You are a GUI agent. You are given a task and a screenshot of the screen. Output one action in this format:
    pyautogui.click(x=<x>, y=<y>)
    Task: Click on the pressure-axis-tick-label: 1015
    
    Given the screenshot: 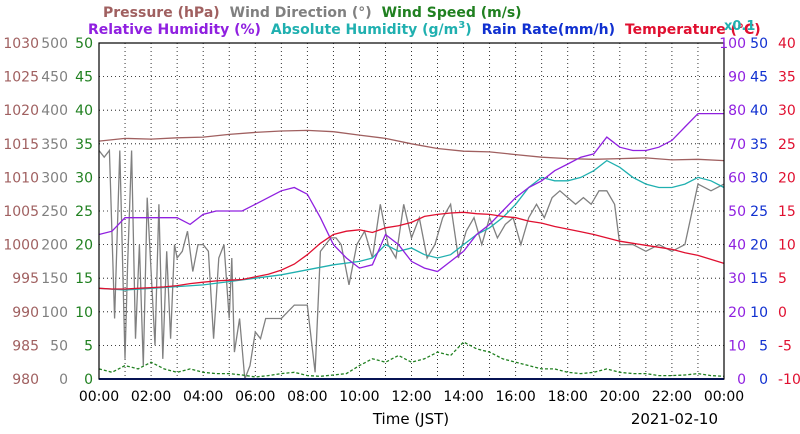 What is the action you would take?
    pyautogui.click(x=21, y=145)
    